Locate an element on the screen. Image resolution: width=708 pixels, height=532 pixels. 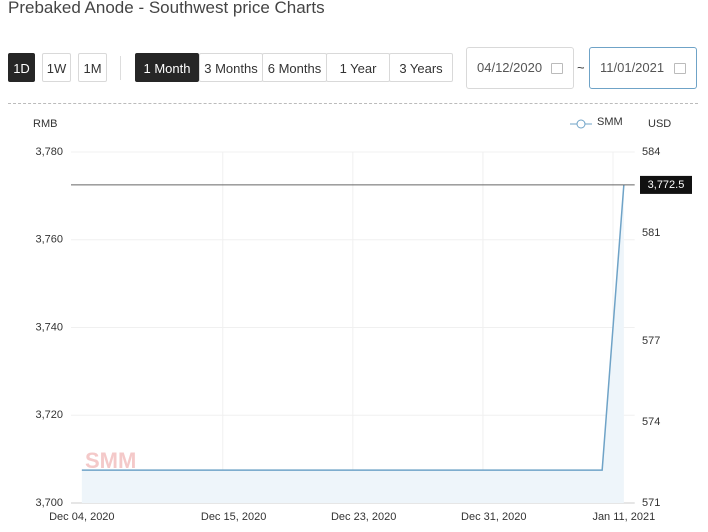
legend-label: SMM is located at coordinates (610, 122).